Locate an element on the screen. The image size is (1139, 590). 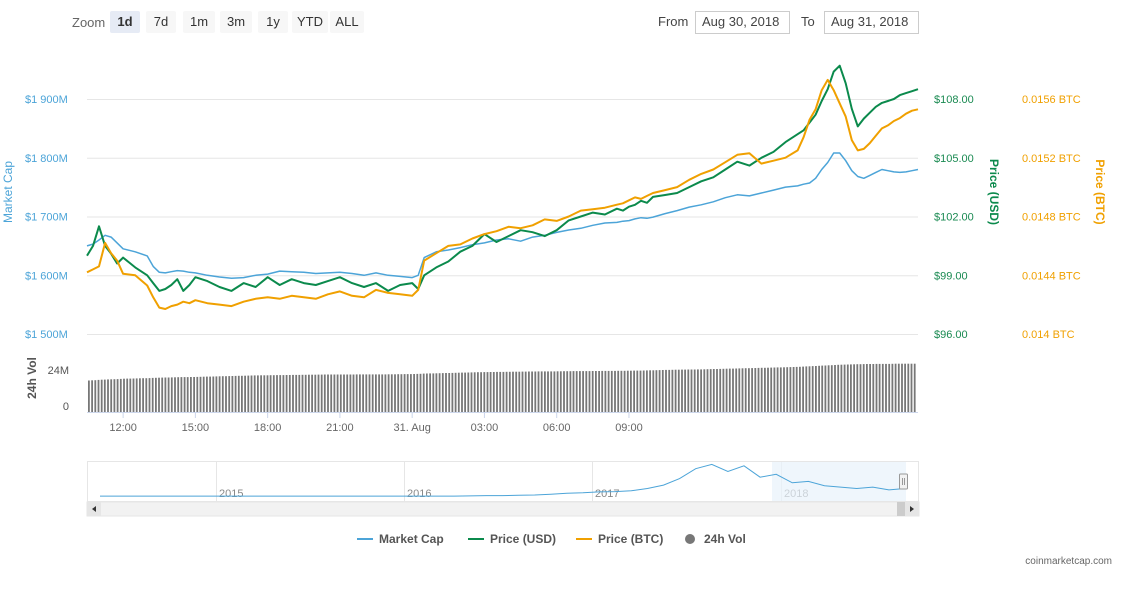
price-usd-axis-title: Price (USD) is located at coordinates (994, 192).